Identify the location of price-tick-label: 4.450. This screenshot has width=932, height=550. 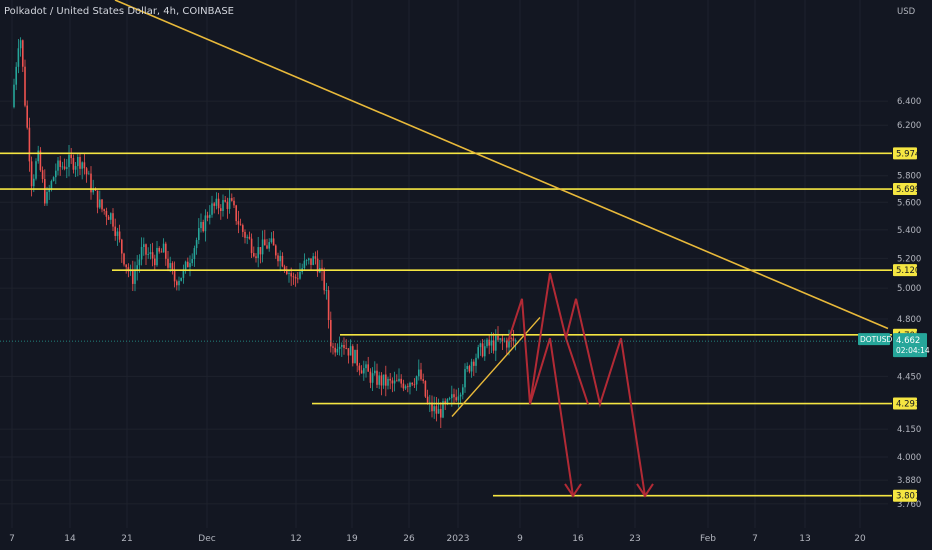
(909, 377).